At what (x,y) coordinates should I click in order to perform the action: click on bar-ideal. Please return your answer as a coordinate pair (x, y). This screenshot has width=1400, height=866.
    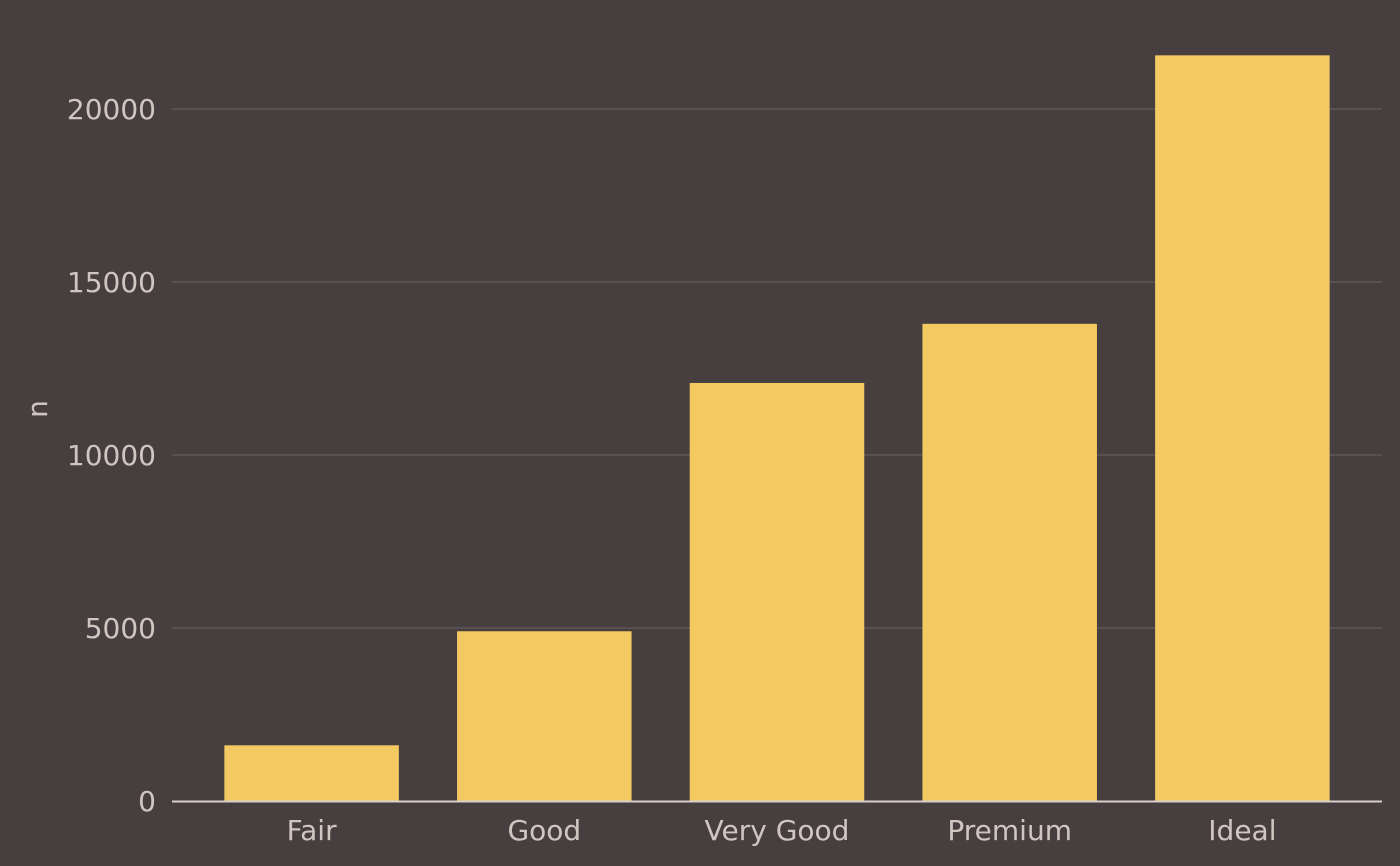
    Looking at the image, I should click on (1242, 428).